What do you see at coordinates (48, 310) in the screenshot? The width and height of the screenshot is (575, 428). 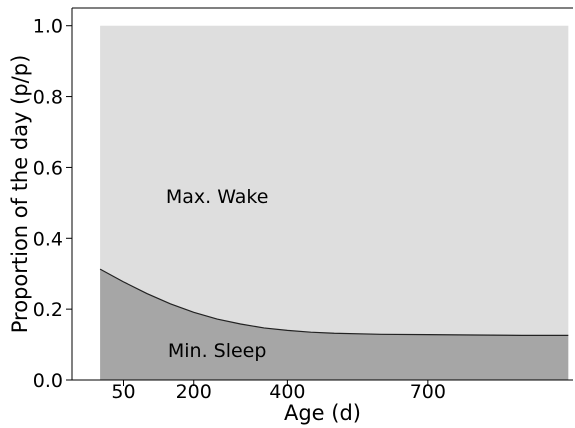 I see `y-tick-label: 0.2` at bounding box center [48, 310].